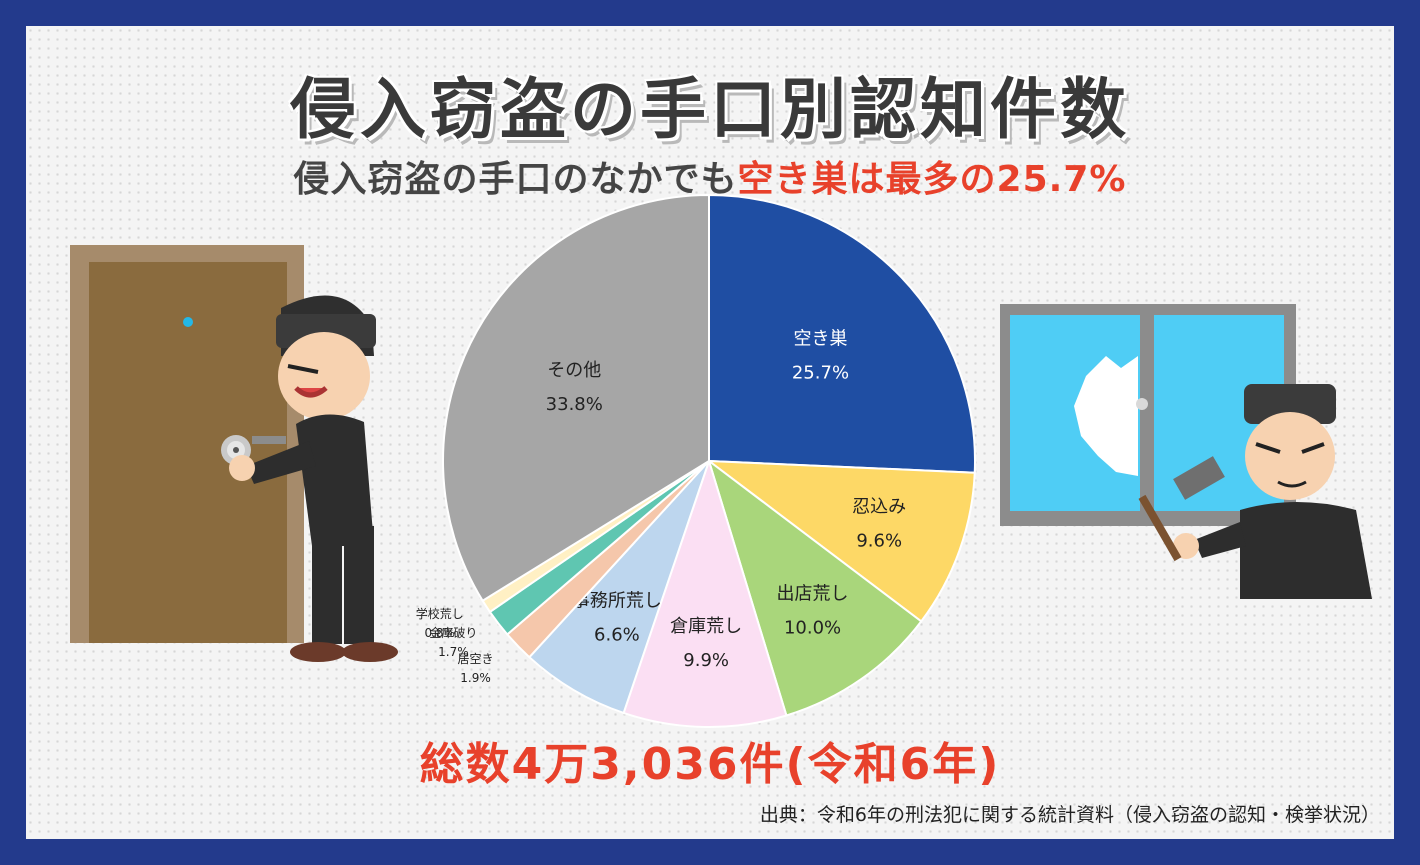 This screenshot has width=1420, height=865. I want to click on slice-name-label: 空き巣, so click(820, 338).